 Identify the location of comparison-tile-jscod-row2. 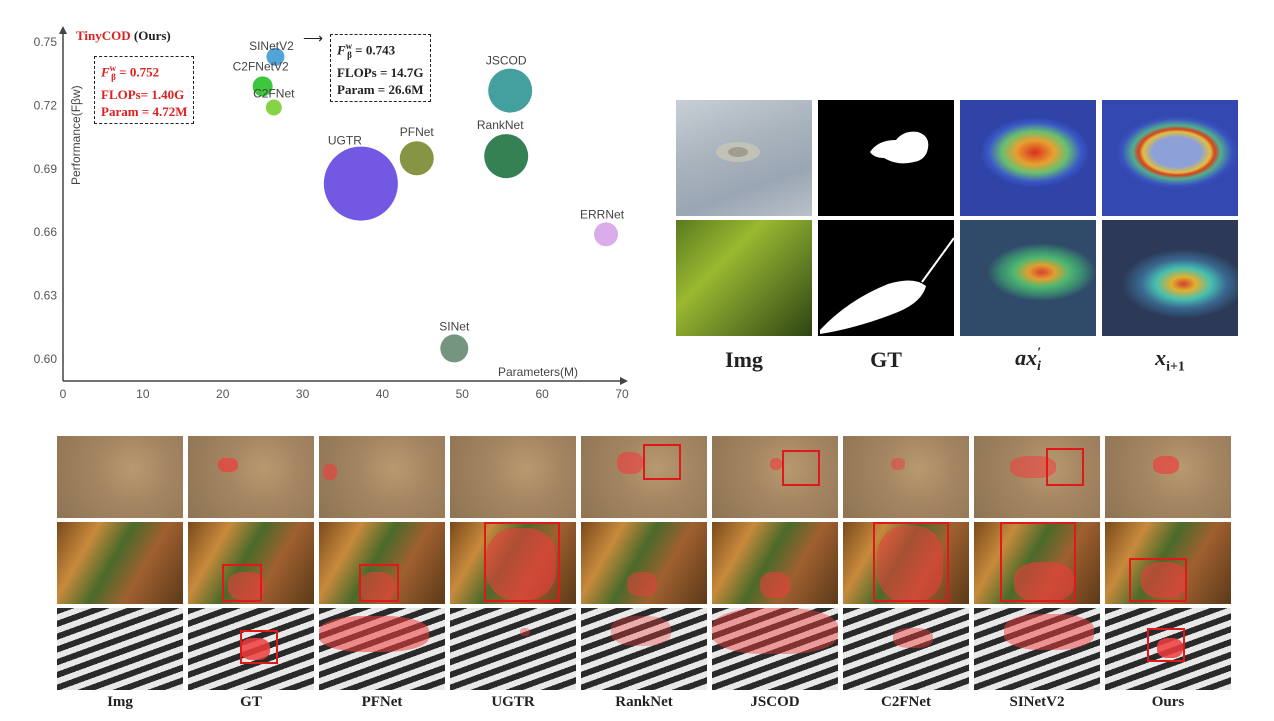
(775, 563).